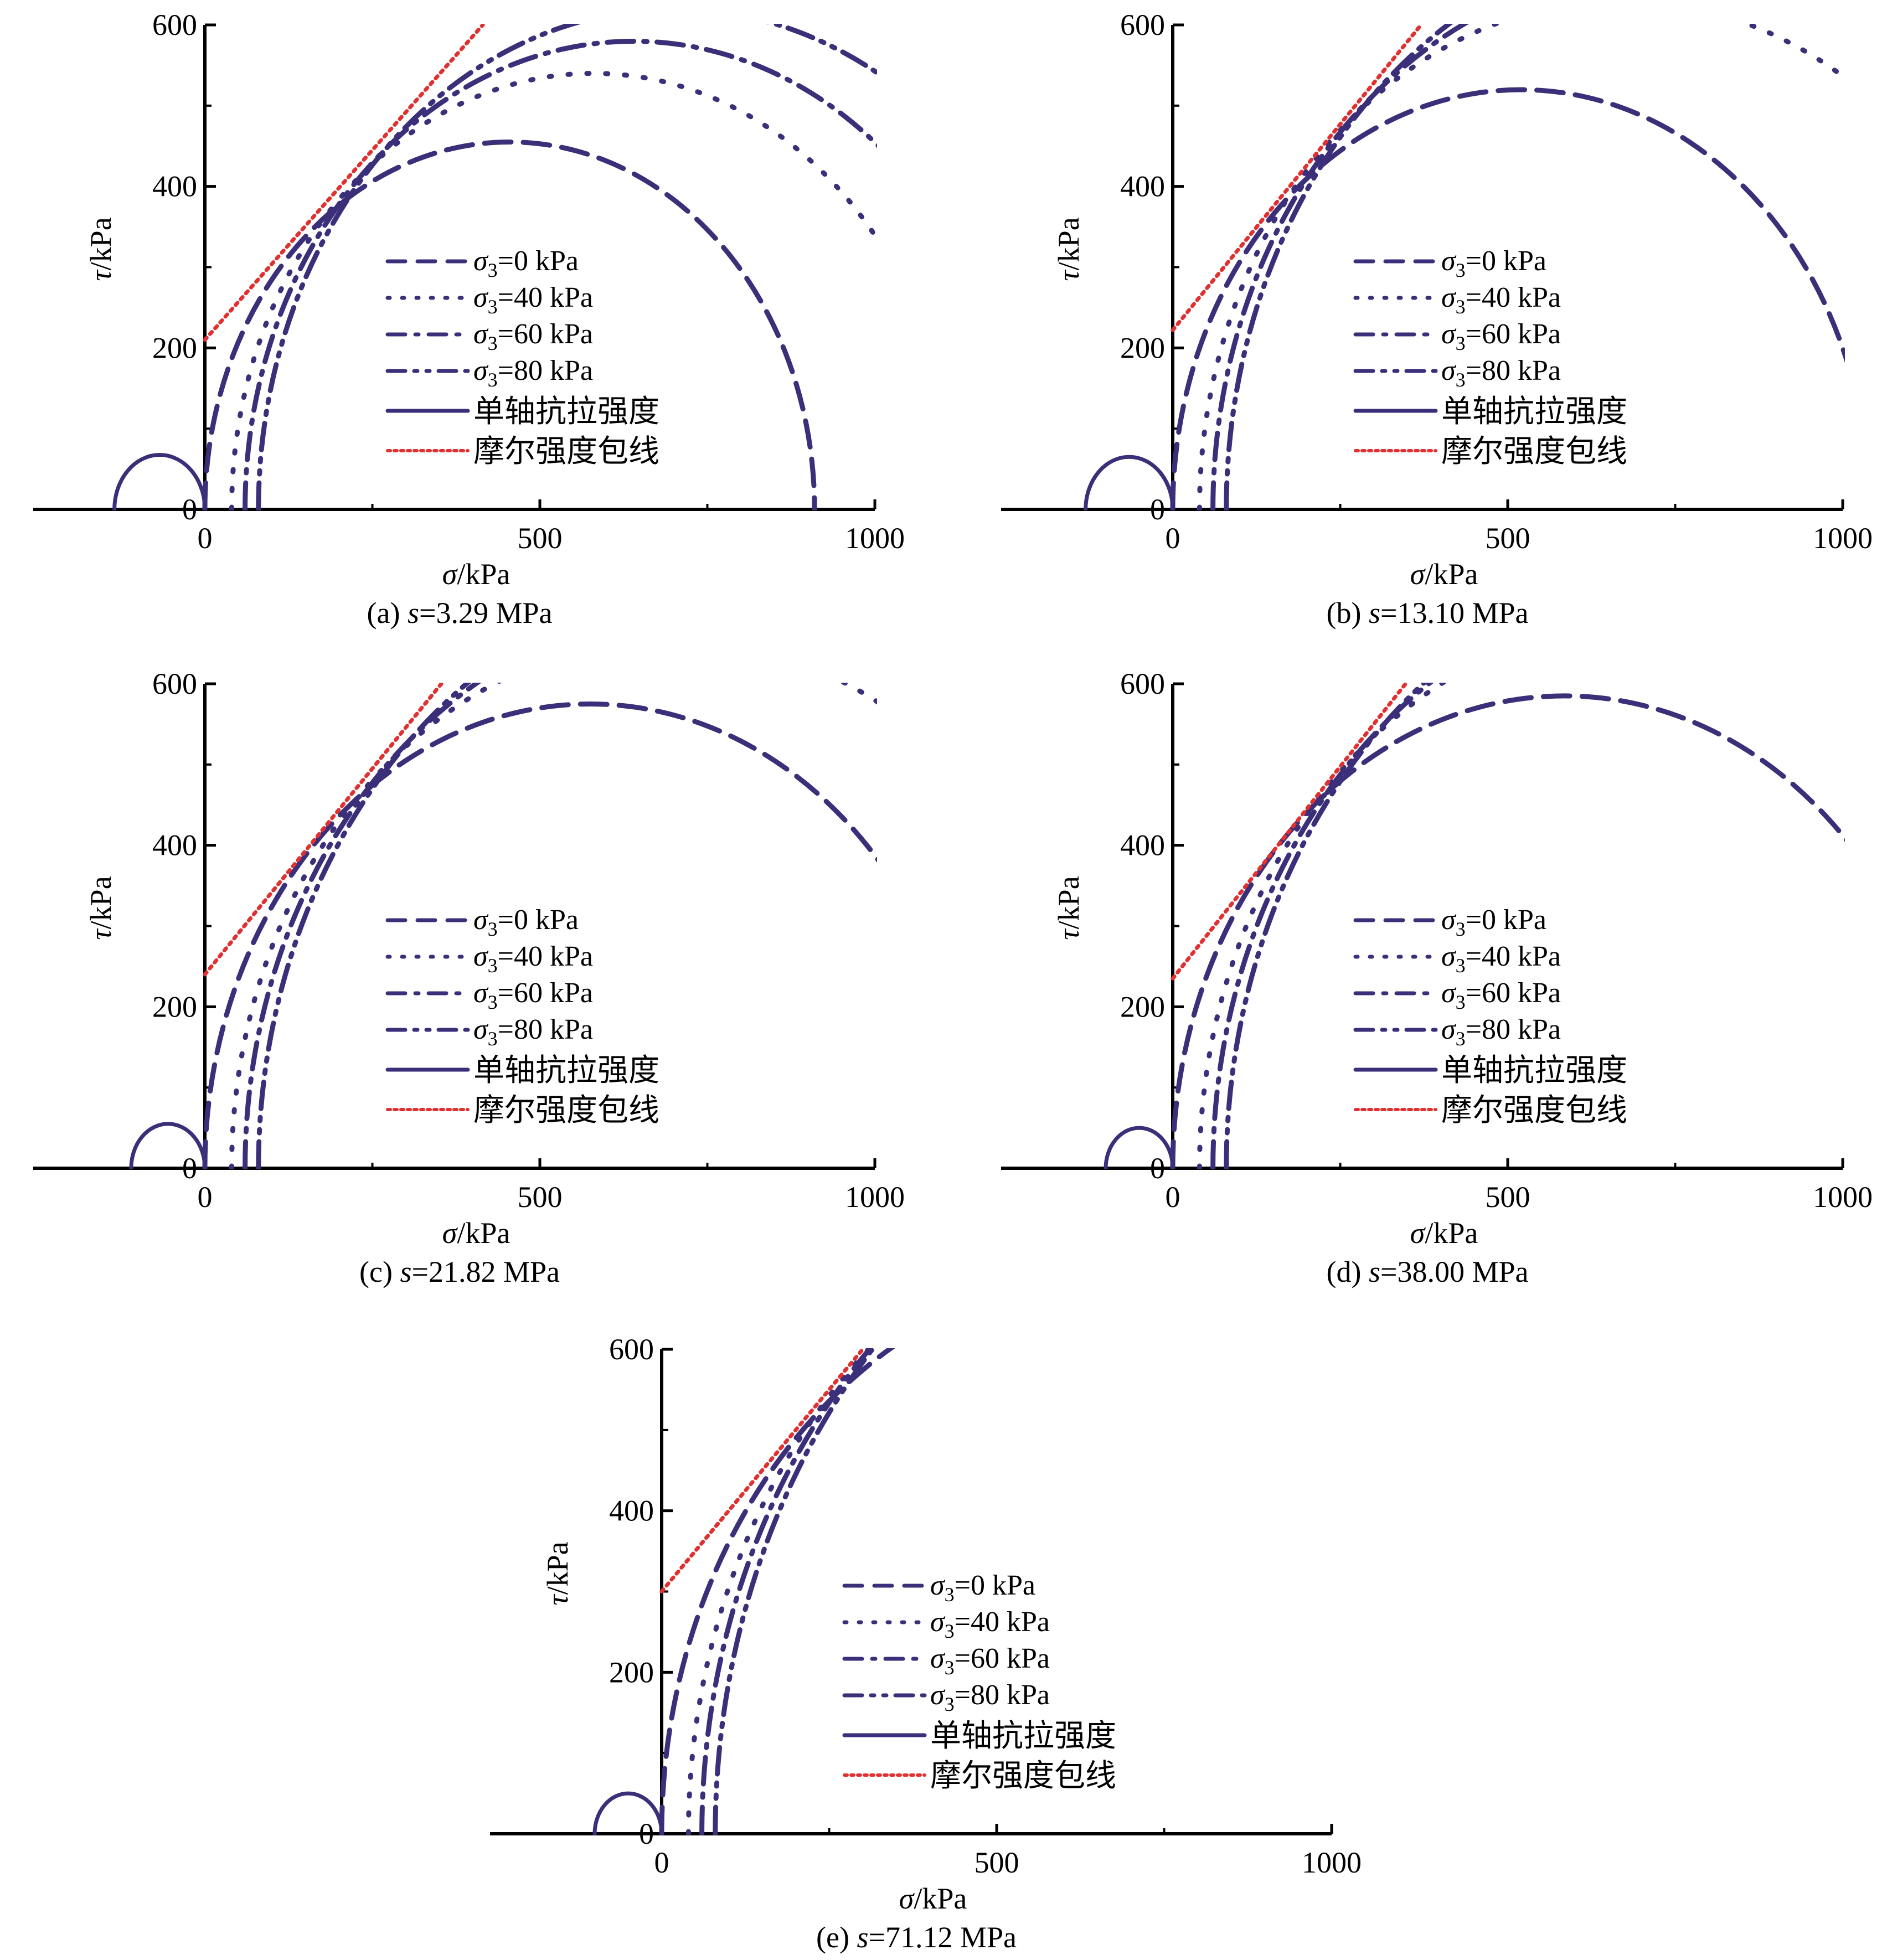 Image resolution: width=1887 pixels, height=1960 pixels. I want to click on panel-caption: (d) s=38.00 MPa, so click(1428, 1271).